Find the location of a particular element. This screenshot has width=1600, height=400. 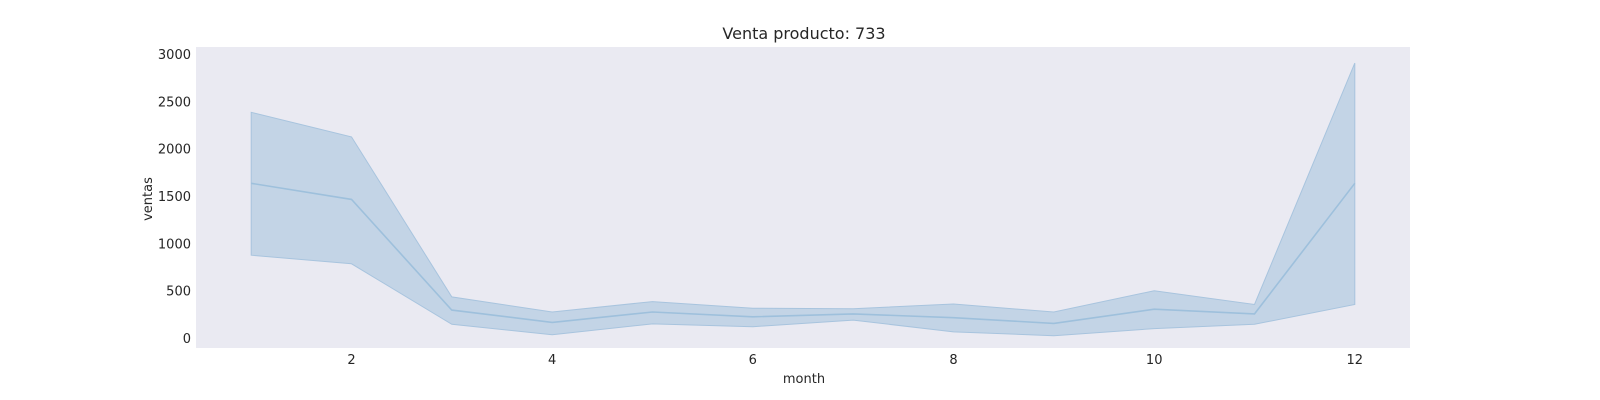

y-tick-label: 1000 is located at coordinates (174, 244).